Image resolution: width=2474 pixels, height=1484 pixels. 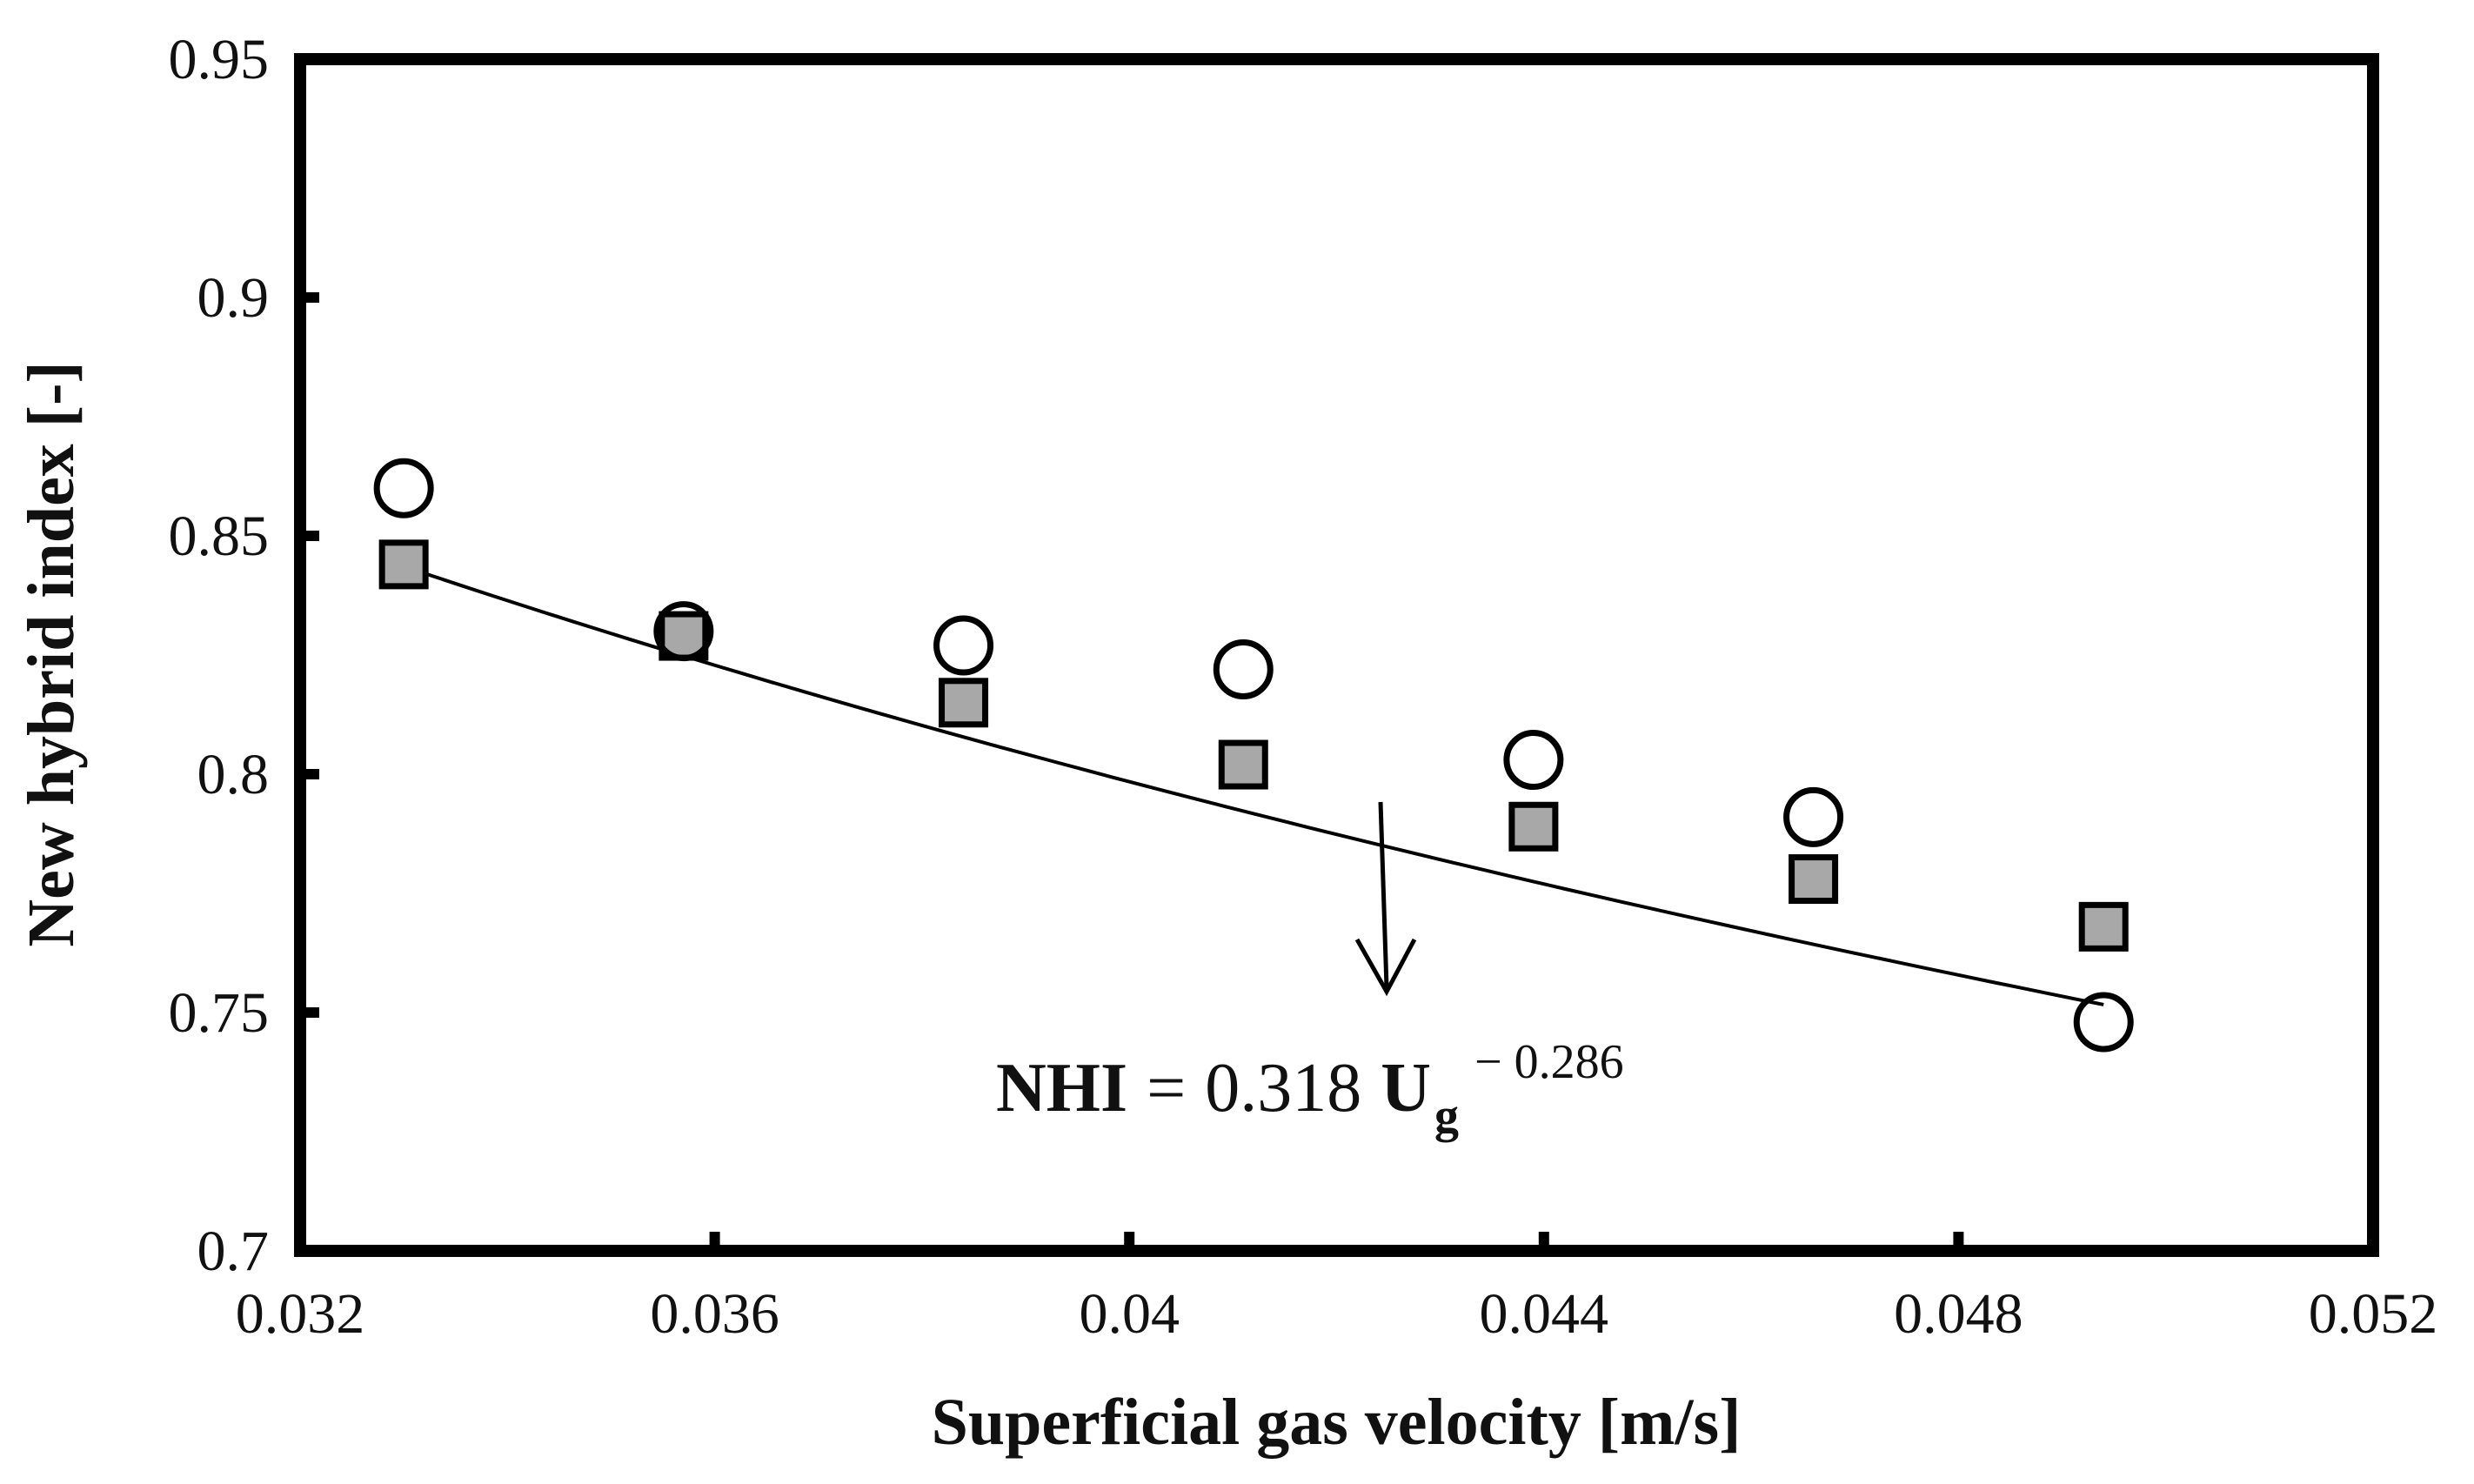 I want to click on equation-variable: U, so click(x=1406, y=1088).